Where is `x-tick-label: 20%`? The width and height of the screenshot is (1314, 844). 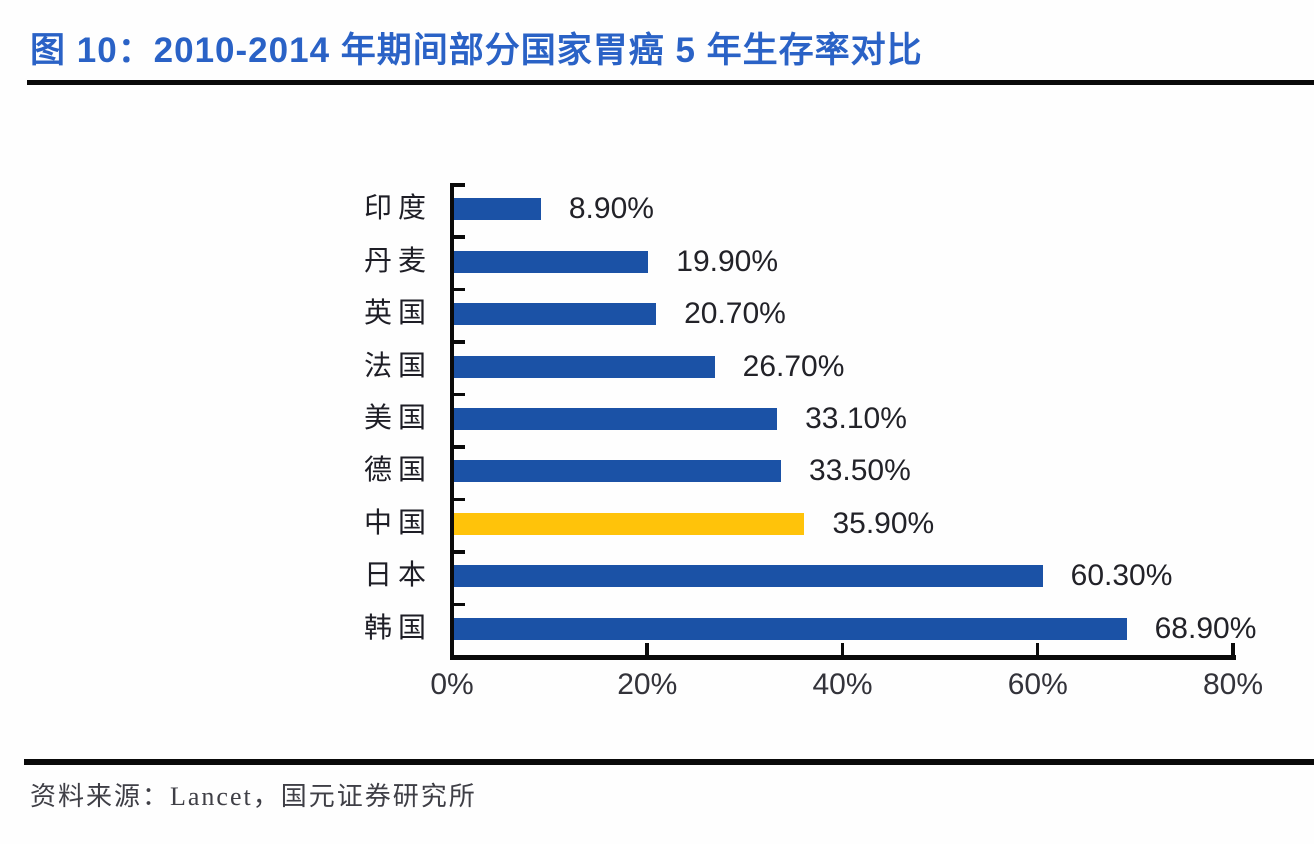
x-tick-label: 20% is located at coordinates (647, 684).